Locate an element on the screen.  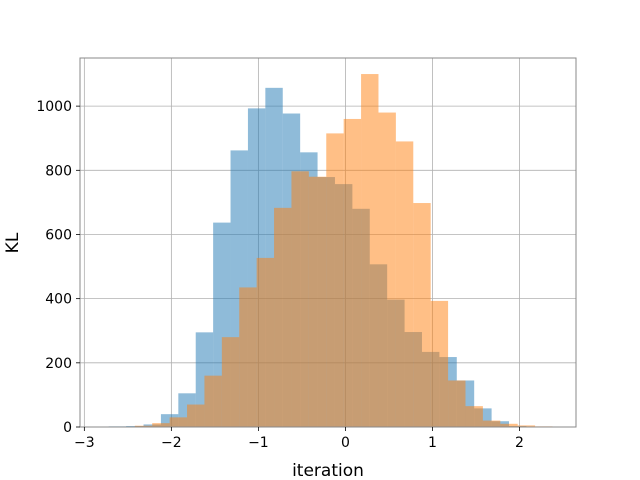
y-axis-ticks: 0 200 400 600 800 1000 is located at coordinates (58, 267).